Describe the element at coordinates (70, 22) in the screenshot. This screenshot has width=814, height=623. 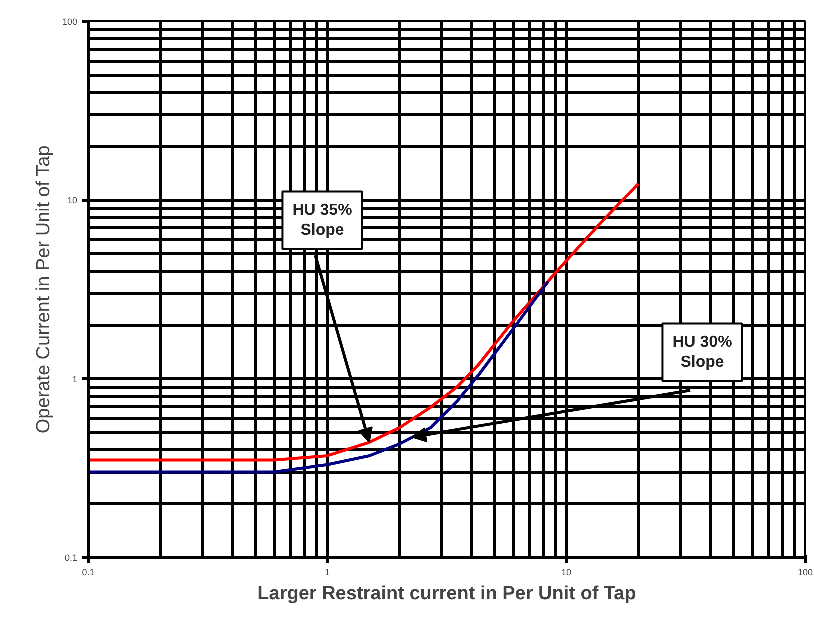
I see `y-tick-label: 100` at that location.